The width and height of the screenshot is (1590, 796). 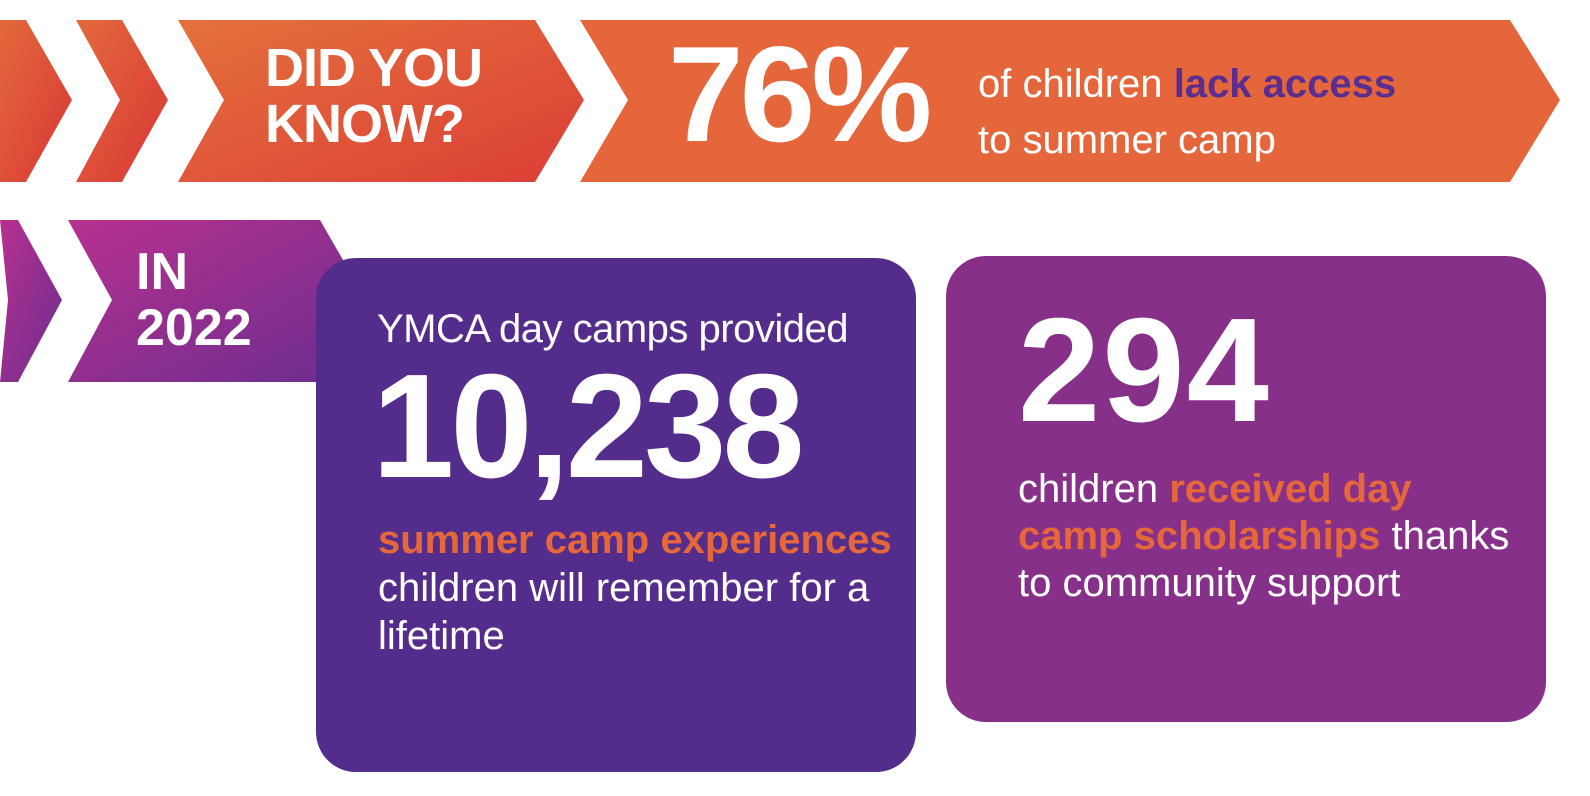 What do you see at coordinates (374, 68) in the screenshot?
I see `did-you-line1: DID YOU` at bounding box center [374, 68].